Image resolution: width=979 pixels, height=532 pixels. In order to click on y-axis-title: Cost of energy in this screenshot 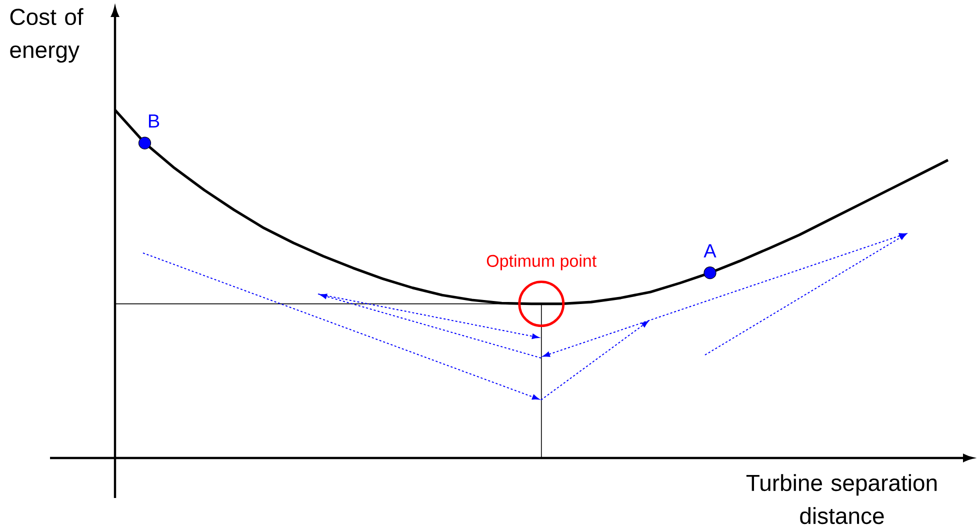, I will do `click(47, 35)`.